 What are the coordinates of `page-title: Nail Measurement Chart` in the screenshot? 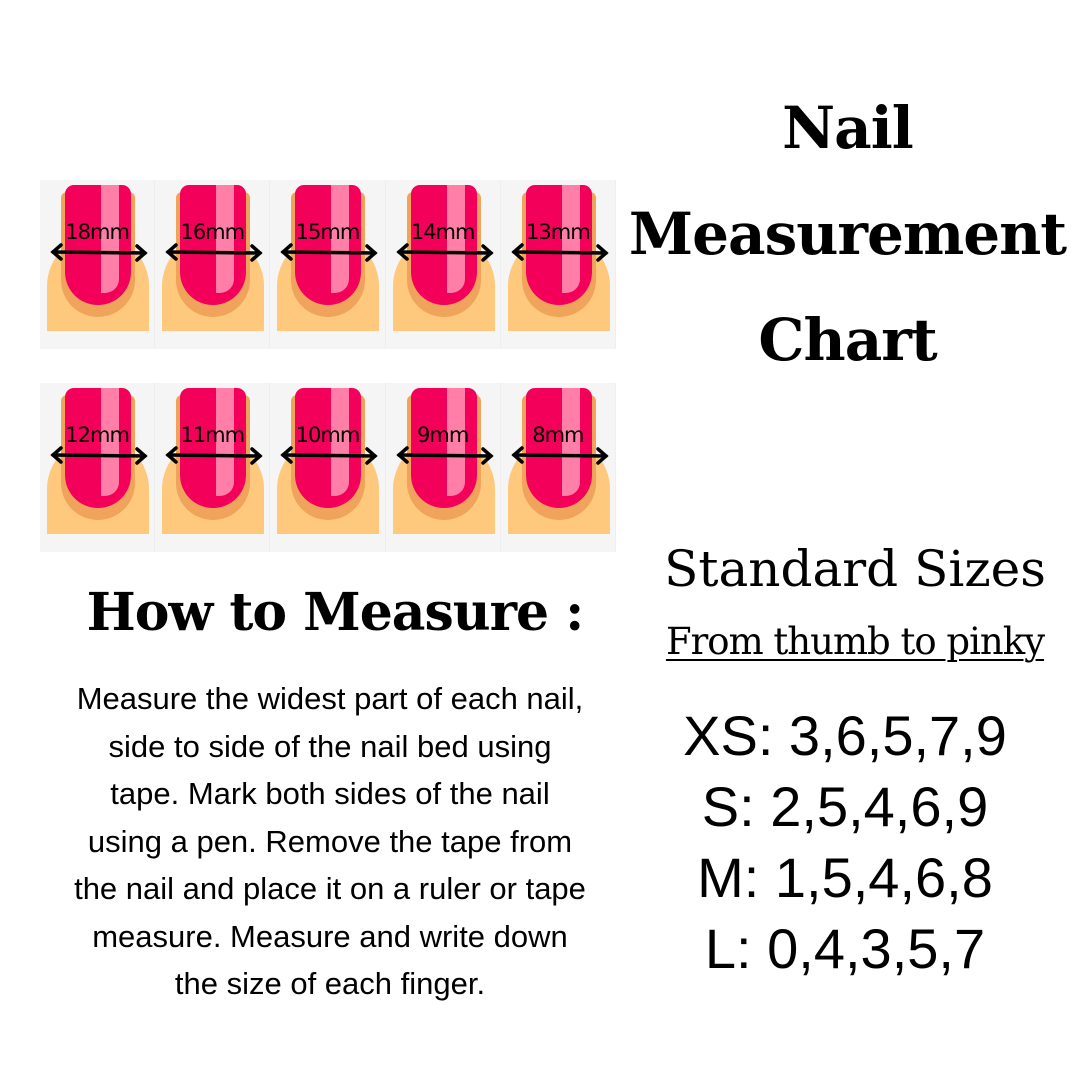 It's located at (847, 234).